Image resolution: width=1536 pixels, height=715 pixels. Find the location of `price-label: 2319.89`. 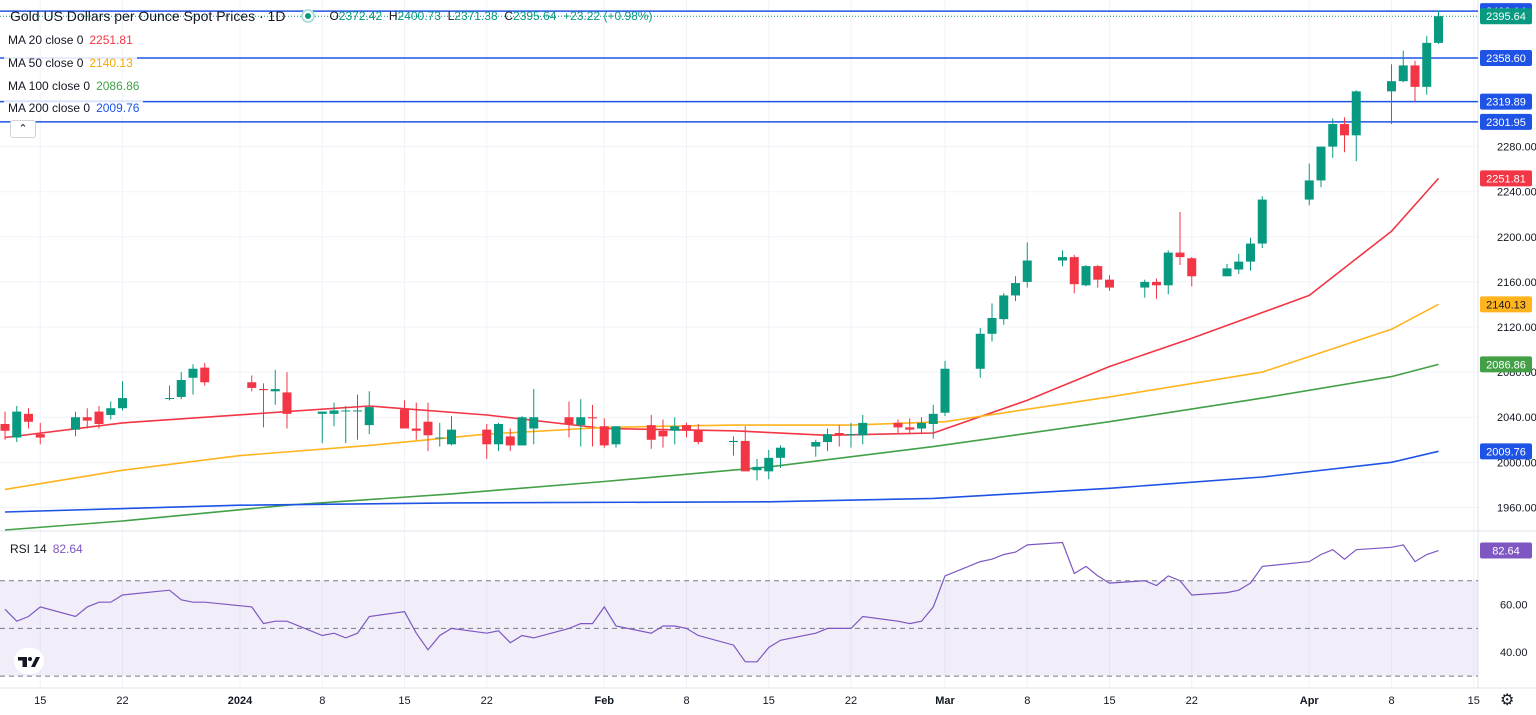

price-label: 2319.89 is located at coordinates (1506, 103).